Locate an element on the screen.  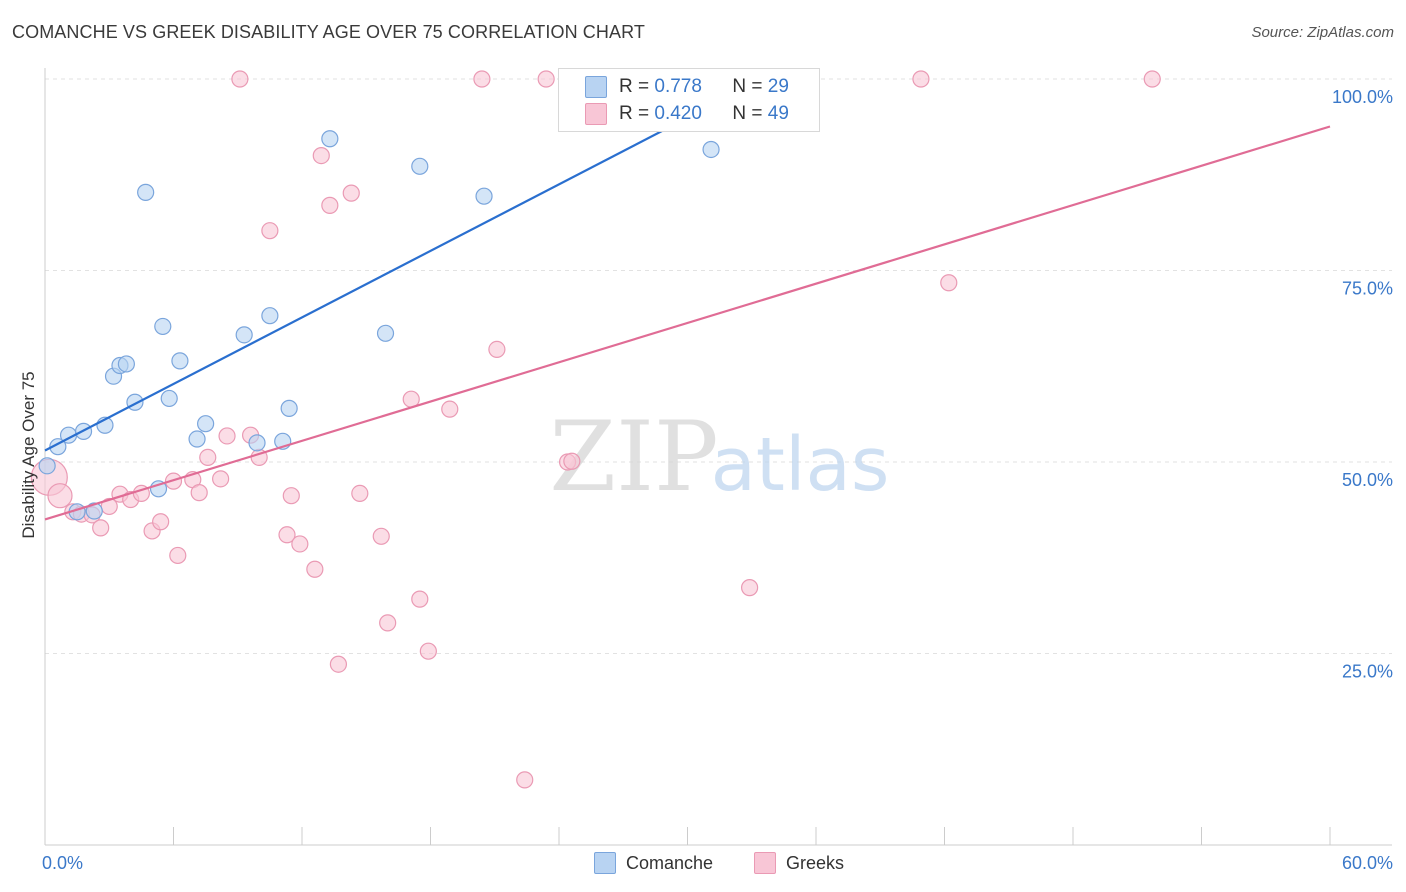
y-axis-label: Disability Age Over 75 is located at coordinates (28, 454).